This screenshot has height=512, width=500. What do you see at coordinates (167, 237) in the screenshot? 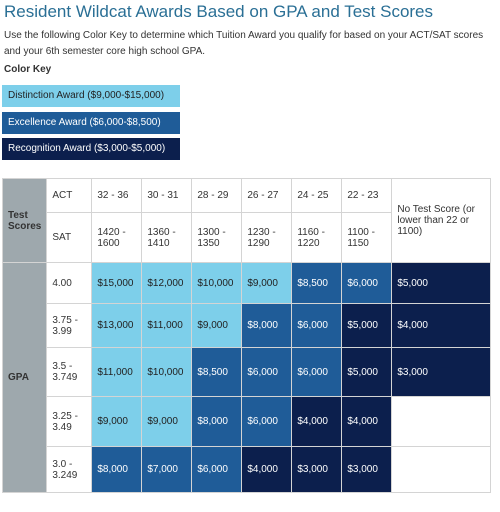
I see `sat-range: 1360 - 1410` at bounding box center [167, 237].